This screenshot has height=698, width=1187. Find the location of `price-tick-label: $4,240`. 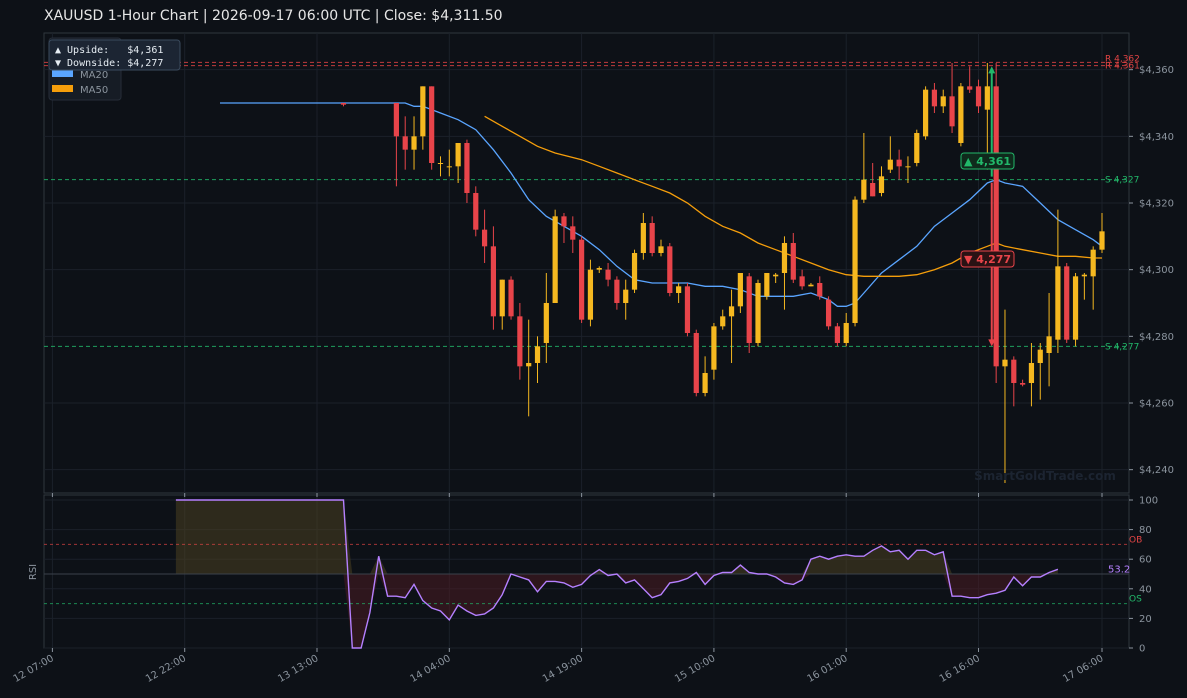

price-tick-label: $4,240 is located at coordinates (1156, 470).